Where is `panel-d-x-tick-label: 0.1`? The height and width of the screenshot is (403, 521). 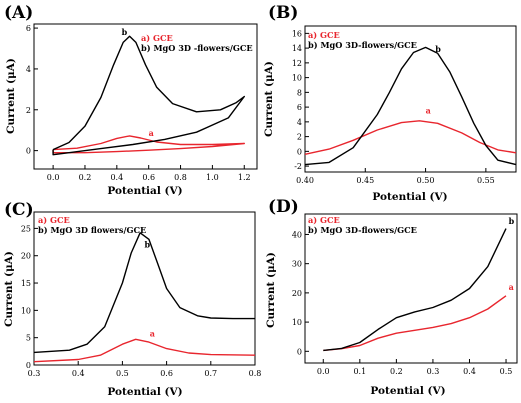 panel-d-x-tick-label: 0.1 is located at coordinates (359, 371).